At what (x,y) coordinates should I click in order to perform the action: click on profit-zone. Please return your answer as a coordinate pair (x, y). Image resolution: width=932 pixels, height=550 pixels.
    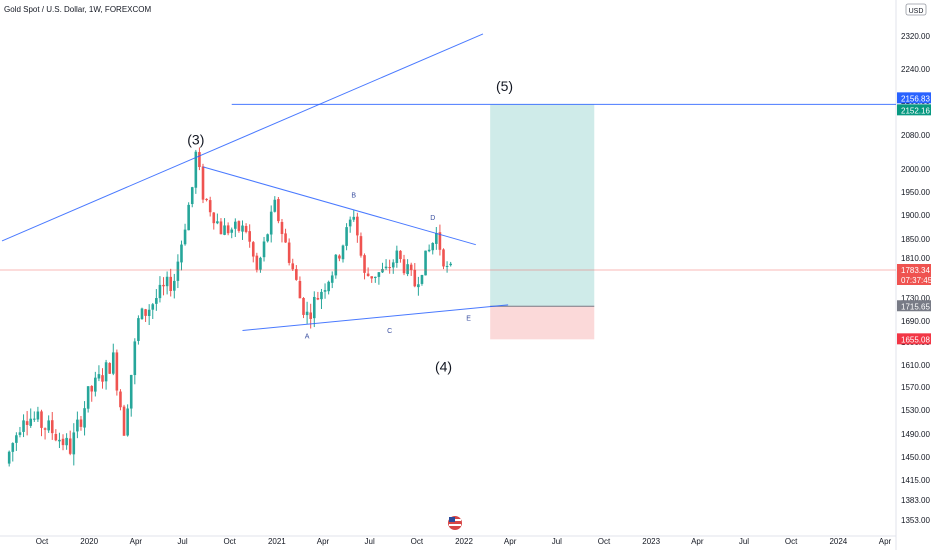
    Looking at the image, I should click on (542, 205).